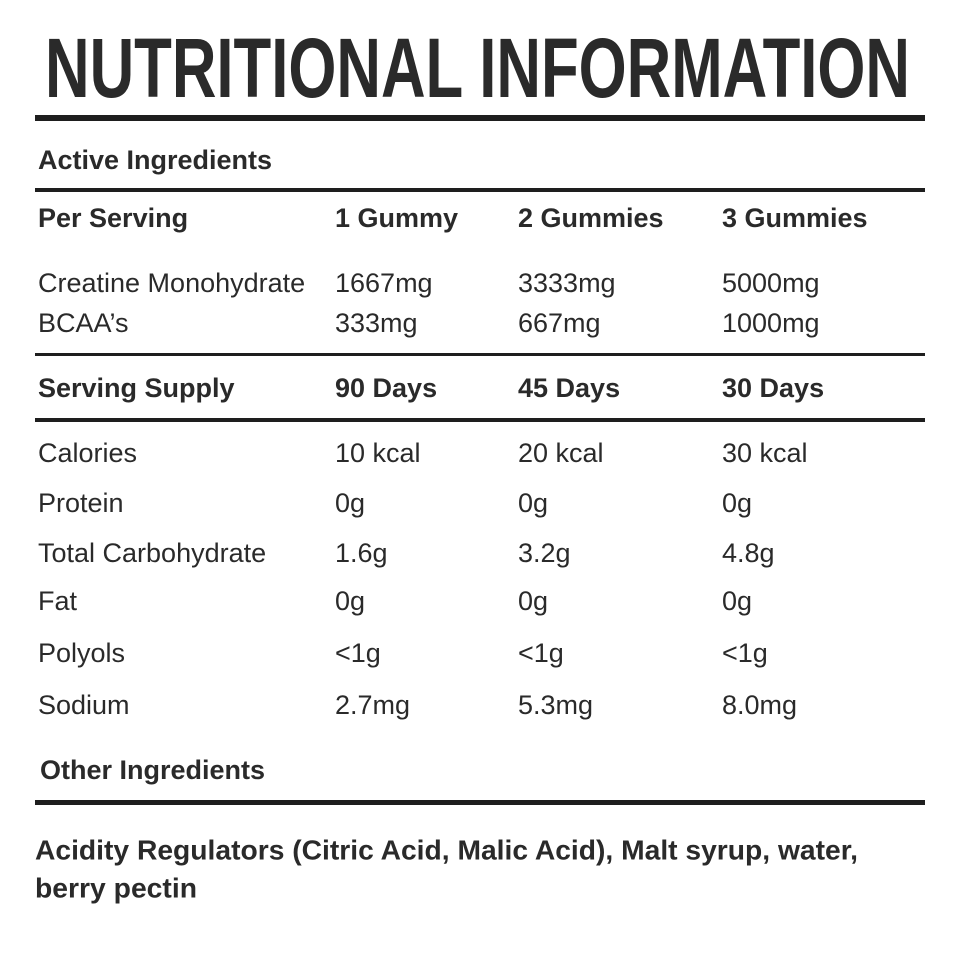 This screenshot has width=960, height=960. I want to click on cell: 5.3mg, so click(555, 705).